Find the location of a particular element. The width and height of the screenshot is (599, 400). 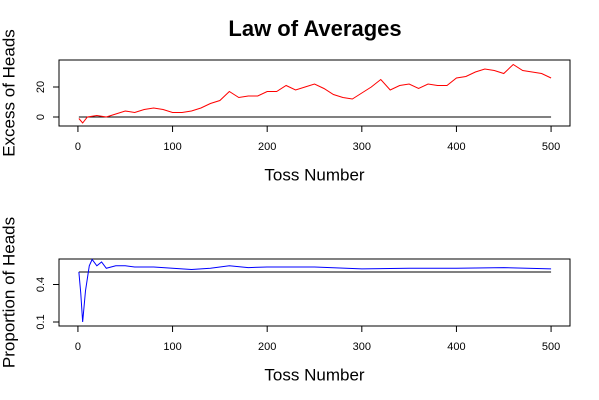

y-tick-label: 0.4 is located at coordinates (41, 284).